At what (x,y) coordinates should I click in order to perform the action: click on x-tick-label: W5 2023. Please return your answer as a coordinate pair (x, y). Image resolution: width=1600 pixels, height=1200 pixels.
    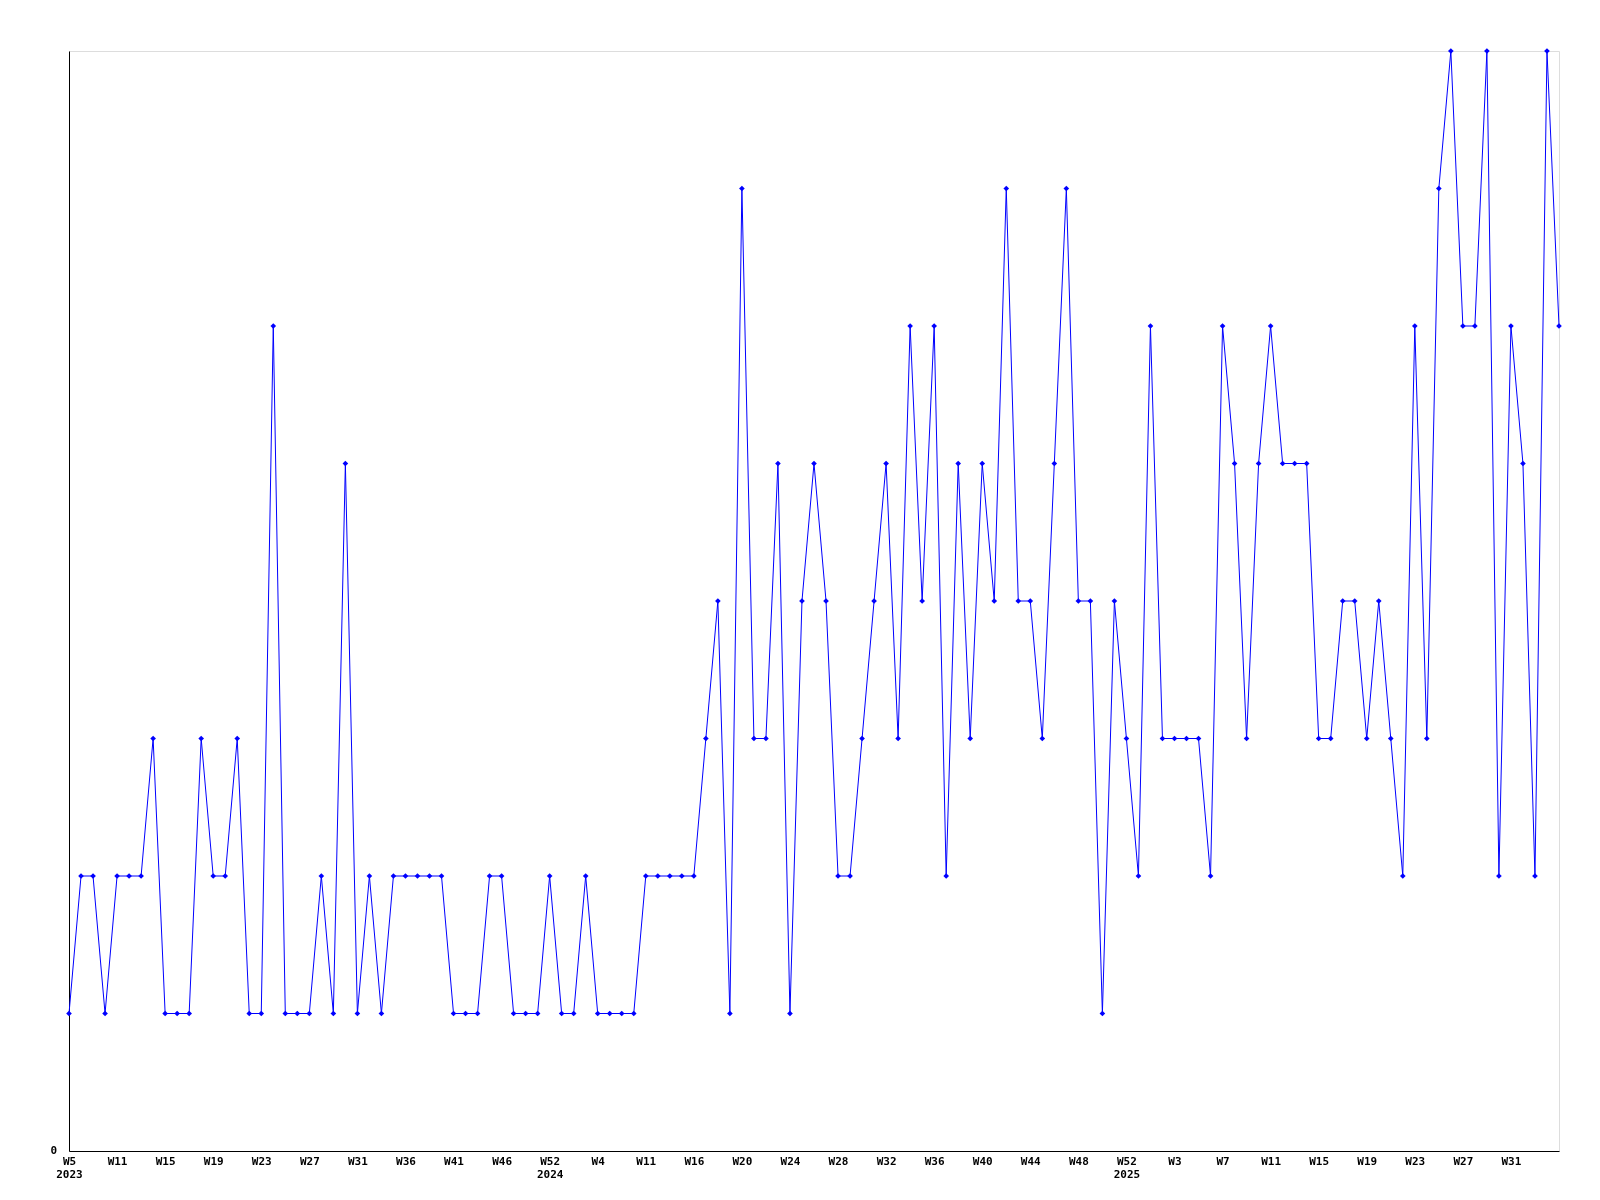
    Looking at the image, I should click on (69, 1167).